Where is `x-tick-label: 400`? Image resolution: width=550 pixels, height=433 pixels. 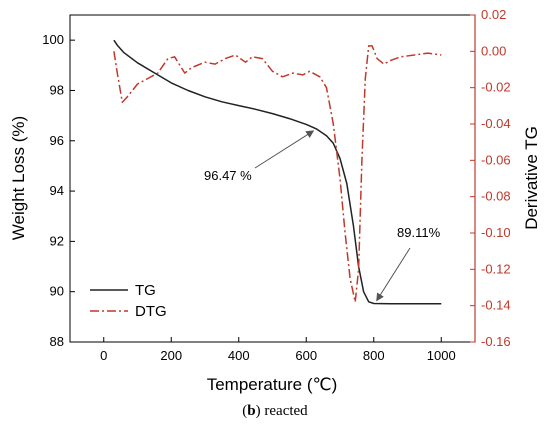 x-tick-label: 400 is located at coordinates (239, 355).